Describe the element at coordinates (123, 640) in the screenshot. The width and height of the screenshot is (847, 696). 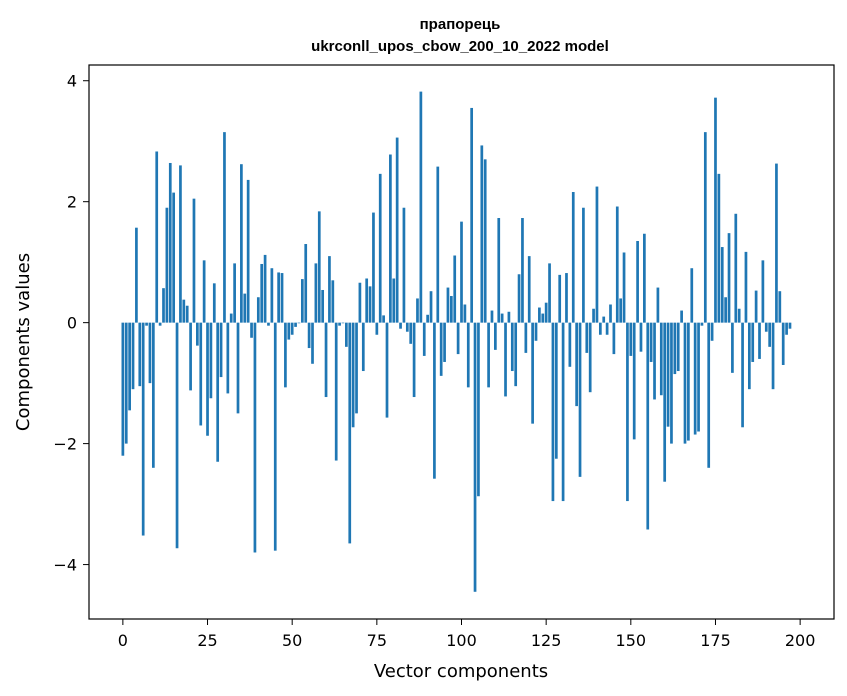
I see `x-tick-label: 0` at that location.